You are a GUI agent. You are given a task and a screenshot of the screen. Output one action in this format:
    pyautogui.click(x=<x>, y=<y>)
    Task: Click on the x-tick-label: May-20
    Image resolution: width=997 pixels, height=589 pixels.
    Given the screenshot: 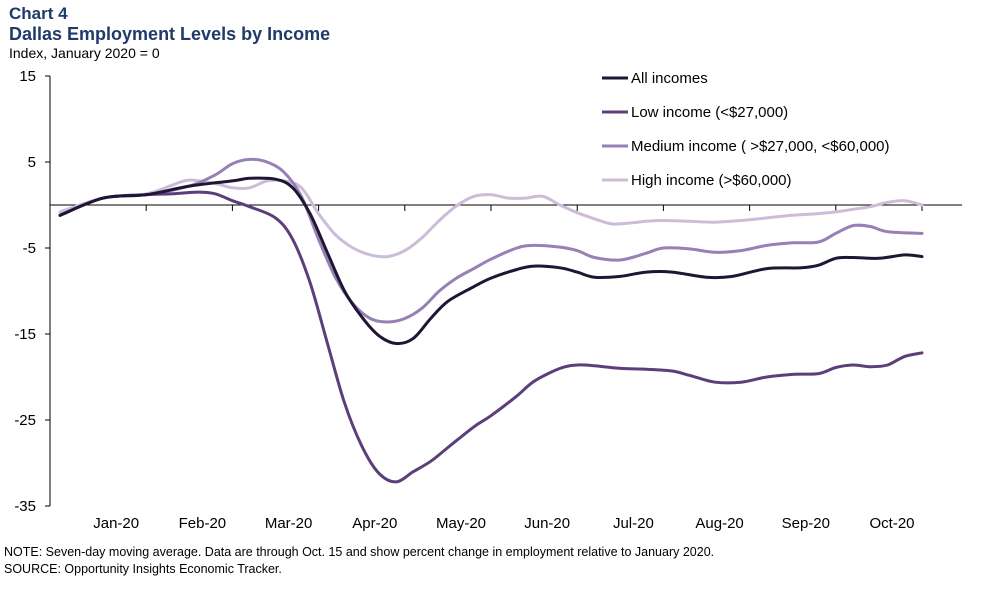 What is the action you would take?
    pyautogui.click(x=461, y=523)
    